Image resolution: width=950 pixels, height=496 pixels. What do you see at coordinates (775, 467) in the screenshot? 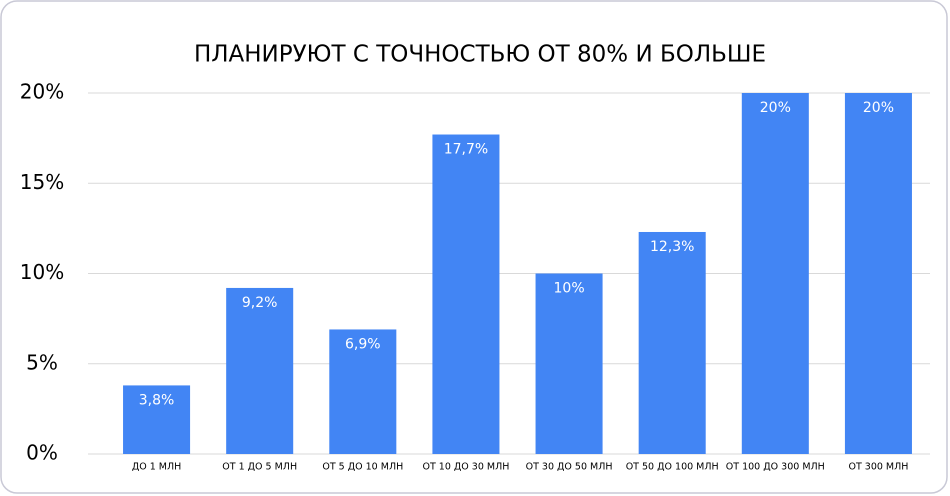
I see `x-tick-label: ОТ 100 ДО 300 МЛН` at bounding box center [775, 467].